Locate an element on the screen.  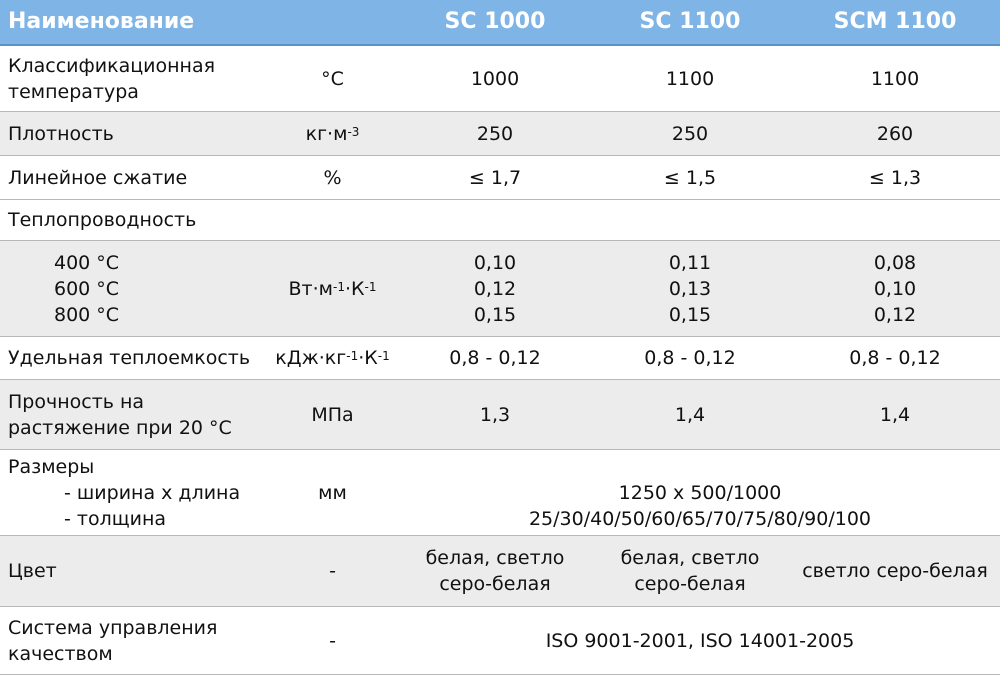
value-sc1000: 250 is located at coordinates (495, 133).